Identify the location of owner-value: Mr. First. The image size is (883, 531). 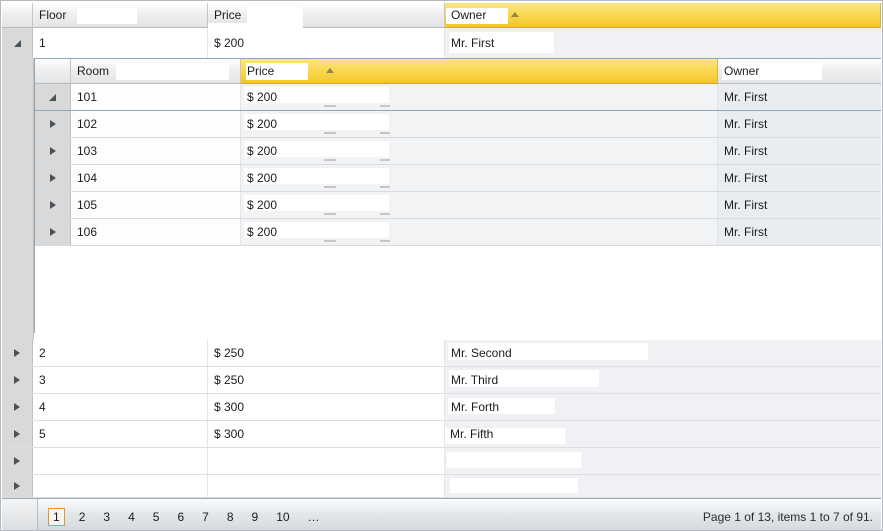
(746, 151).